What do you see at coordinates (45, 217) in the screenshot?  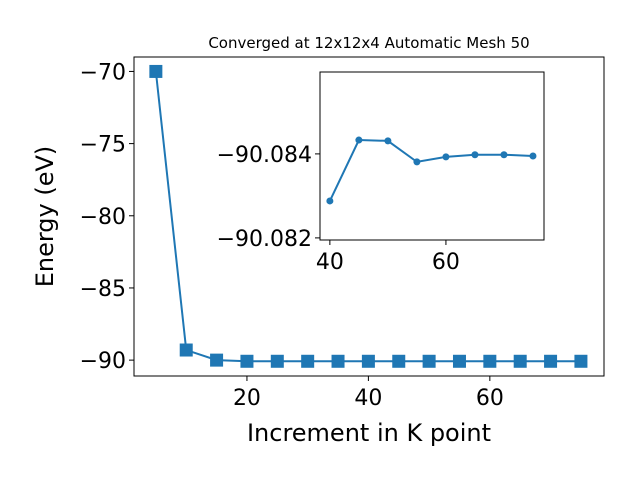 I see `y-axis-label: Energy (eV)` at bounding box center [45, 217].